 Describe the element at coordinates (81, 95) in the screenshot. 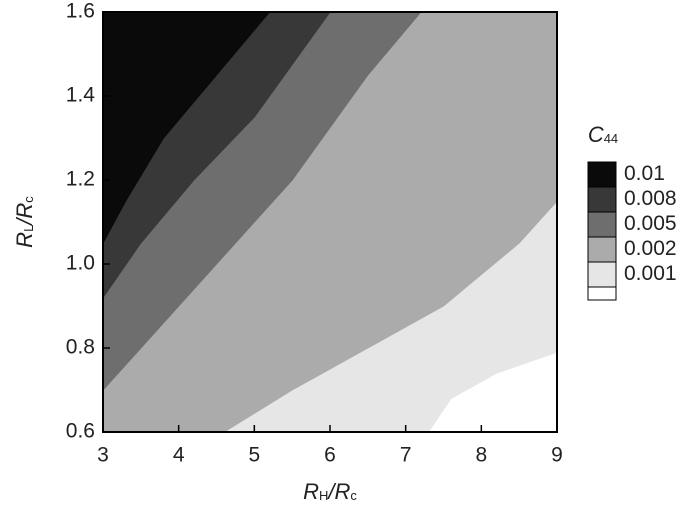

I see `y-tick-label: 1.4` at that location.